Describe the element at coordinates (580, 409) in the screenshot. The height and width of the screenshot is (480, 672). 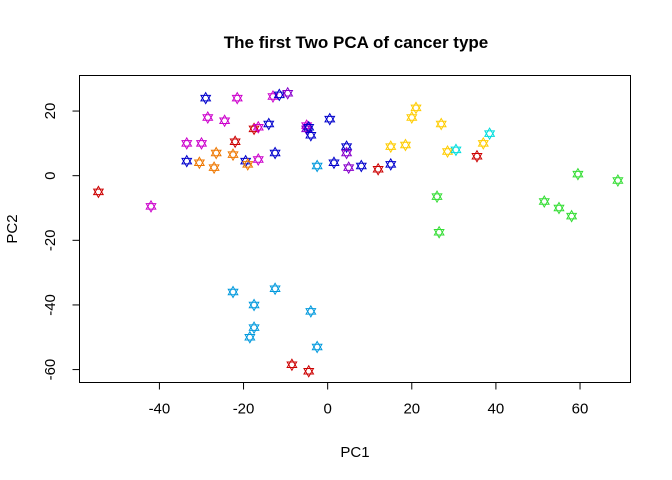
I see `x-tick-label: 60` at that location.